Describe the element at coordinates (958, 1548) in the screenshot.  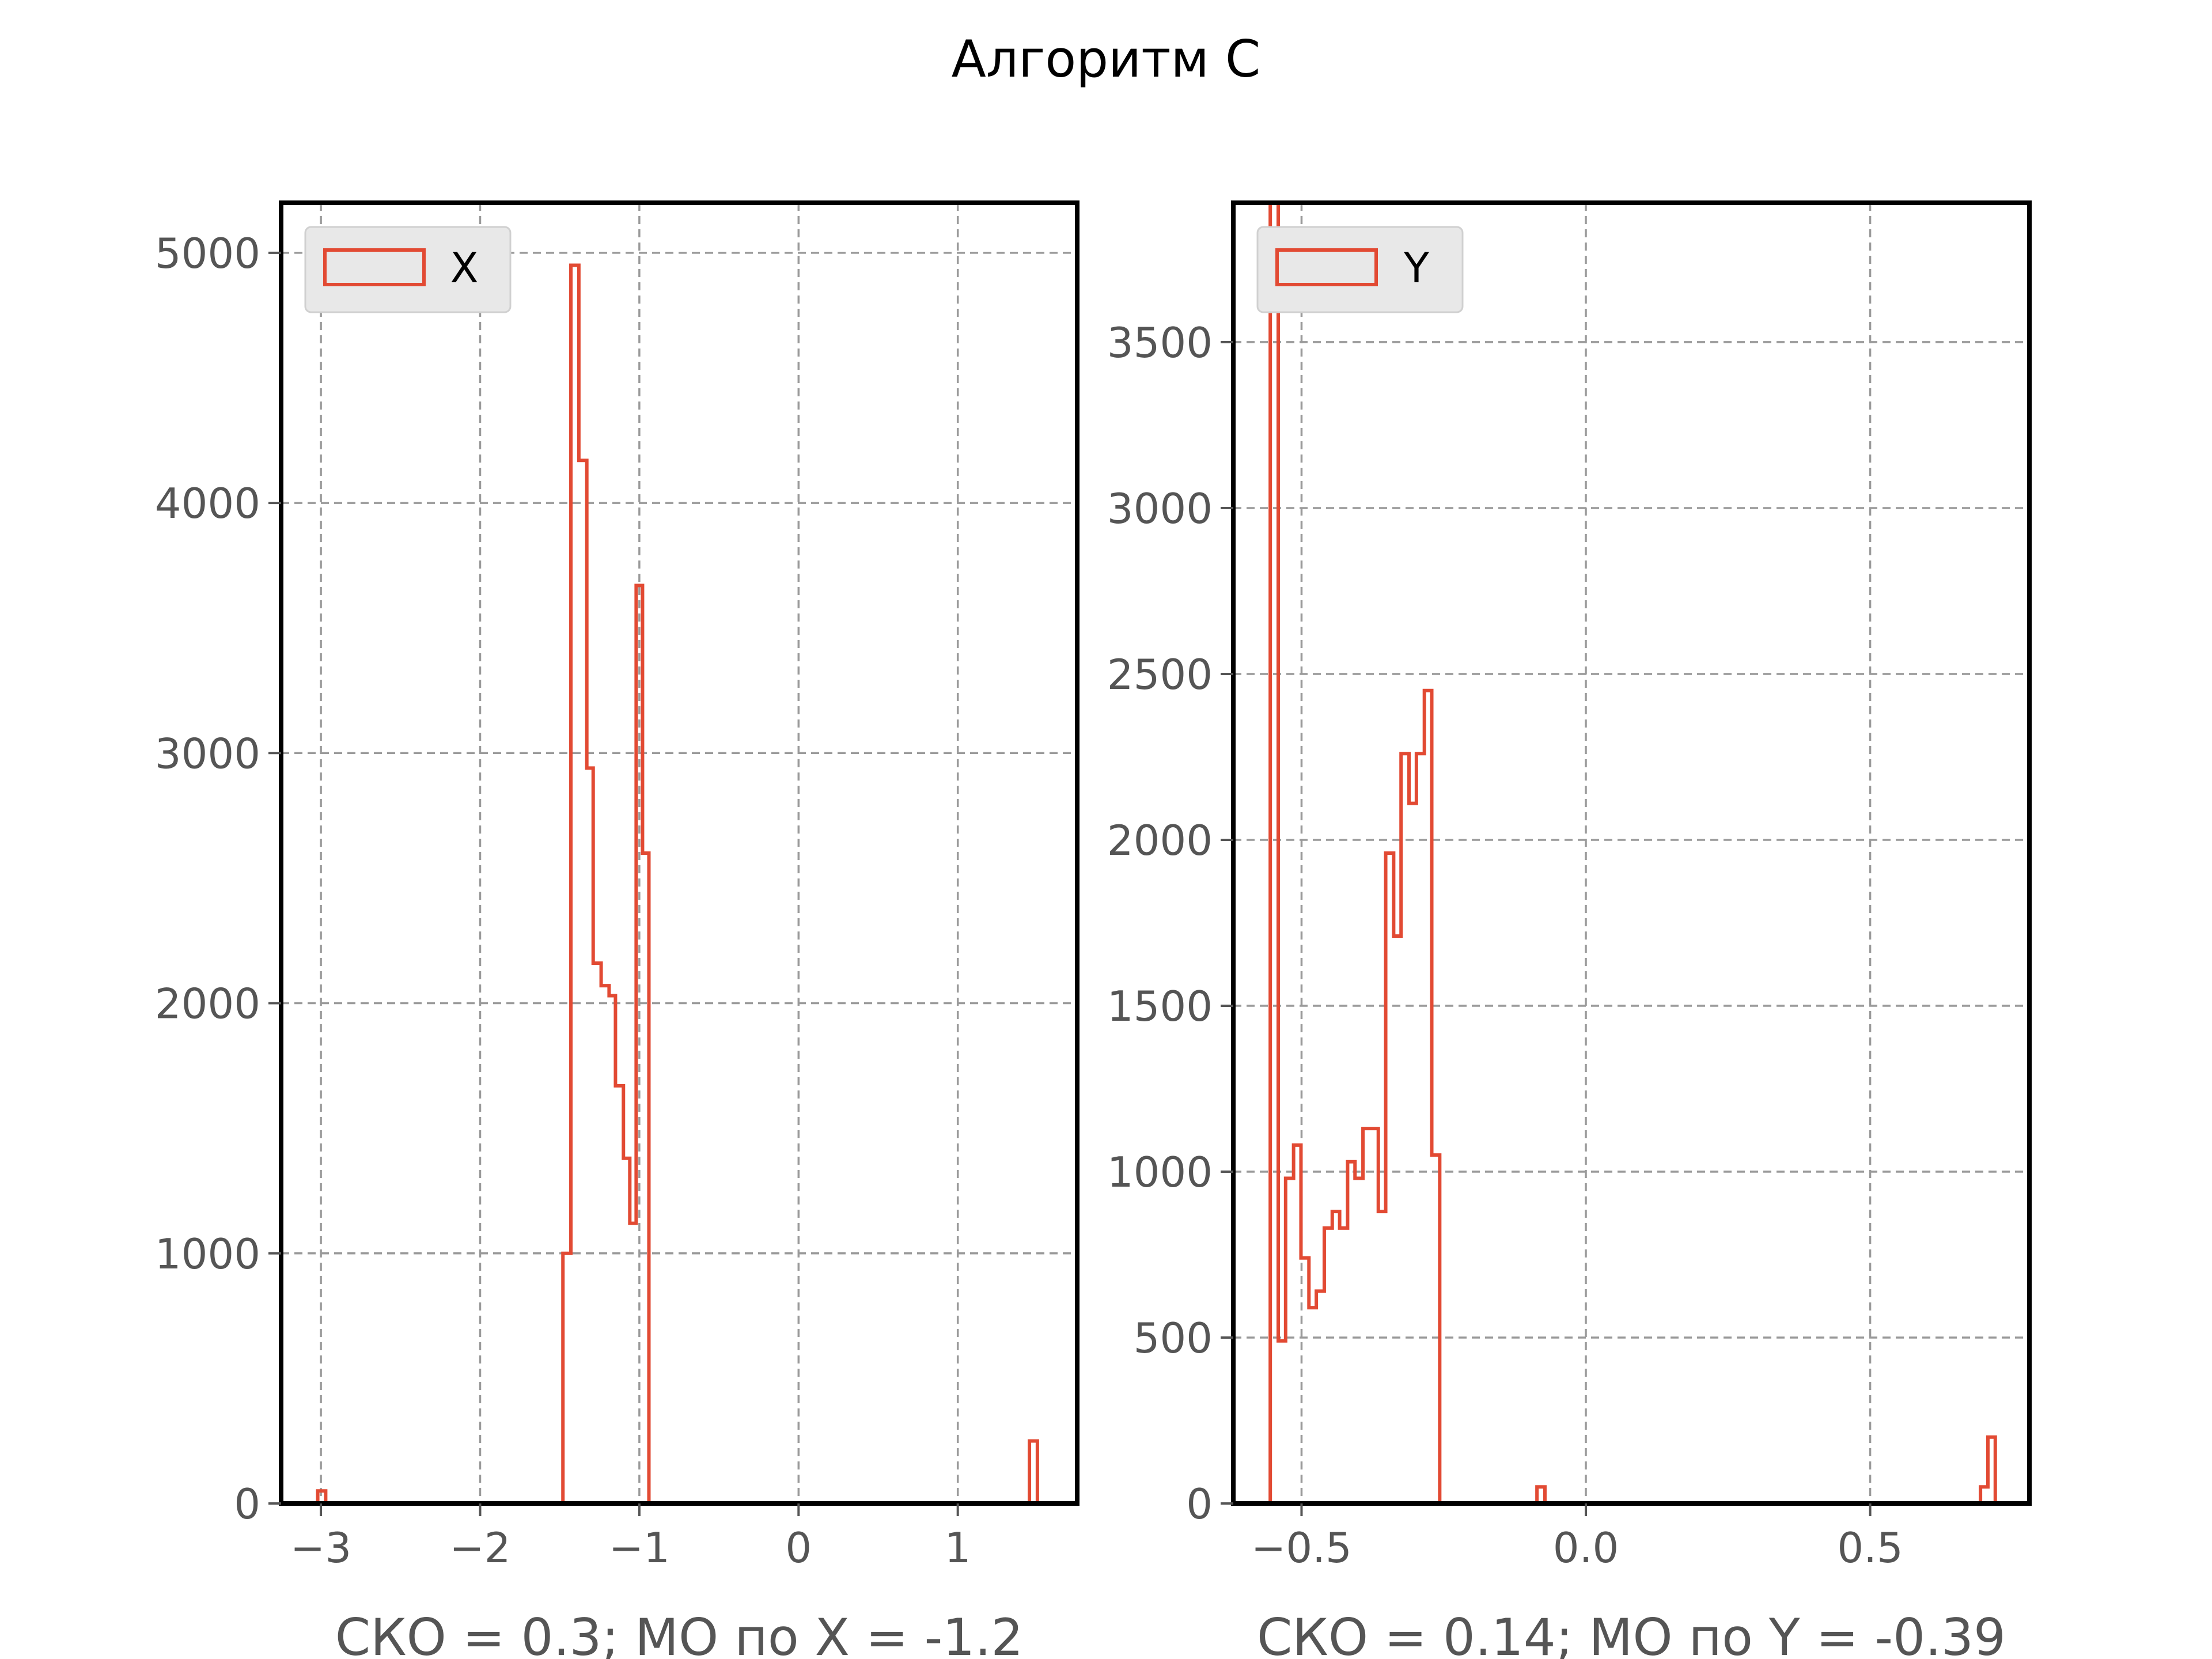
I see `x-tick-label-x-4: 1` at that location.